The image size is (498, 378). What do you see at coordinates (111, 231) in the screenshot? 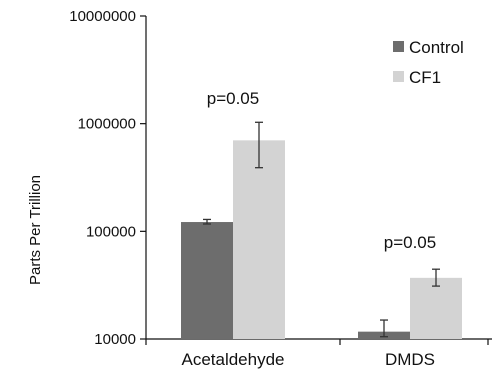
I see `y-tick-label: 100000` at bounding box center [111, 231].